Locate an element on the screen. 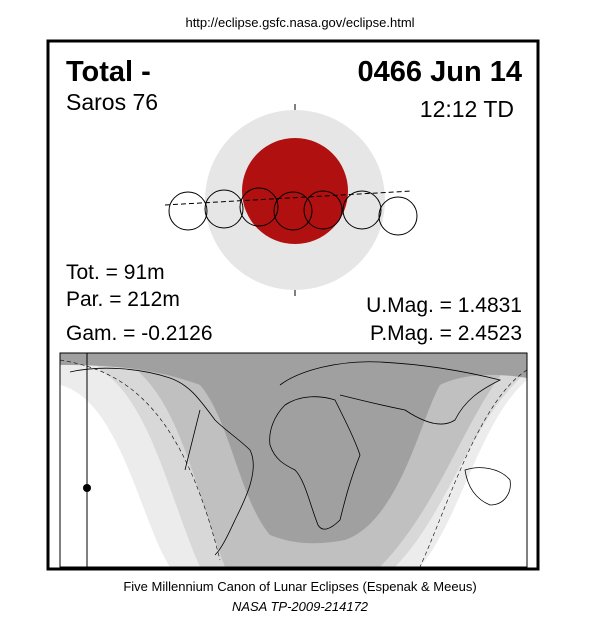 This screenshot has height=640, width=601. eclipse-geometry is located at coordinates (291, 200).